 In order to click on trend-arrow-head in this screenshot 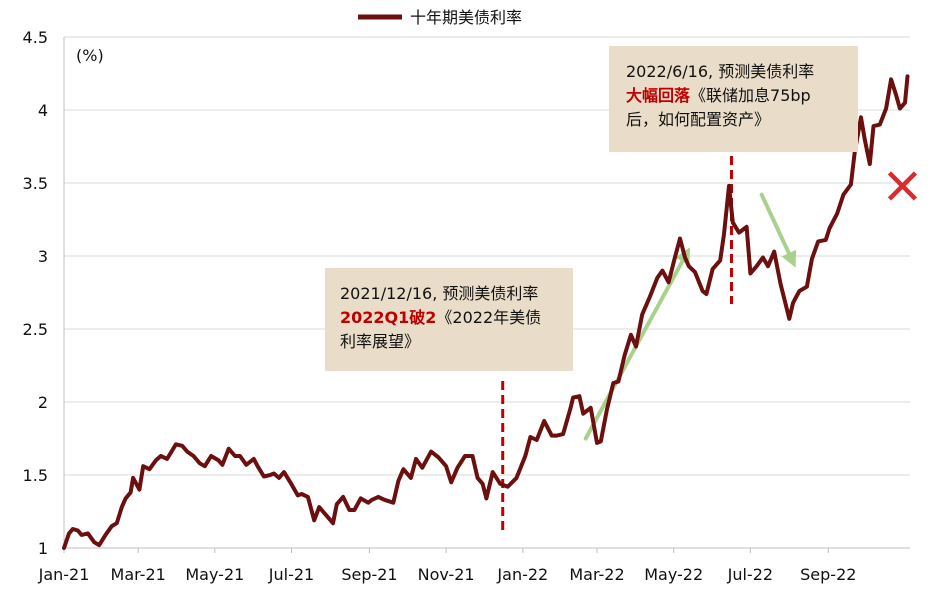, I will do `click(789, 258)`.